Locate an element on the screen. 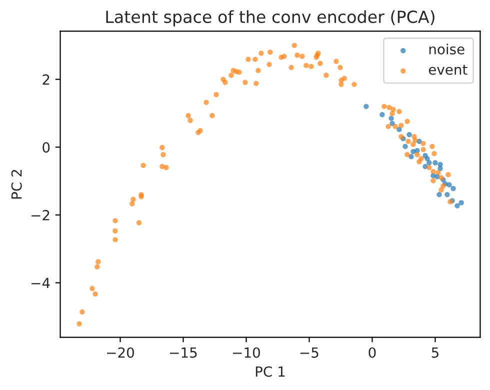  y-tick-label: −2 is located at coordinates (41, 215).